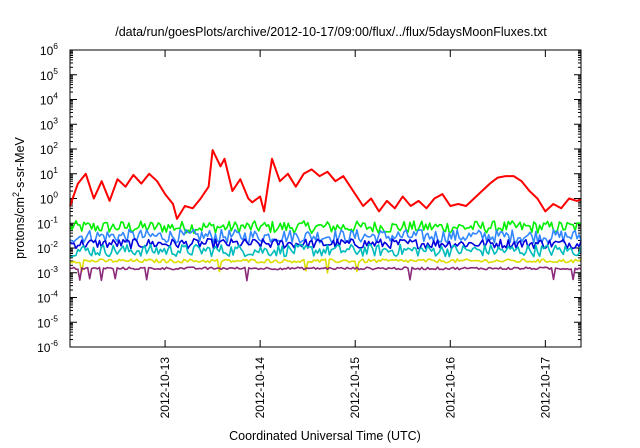 The image size is (640, 448). Describe the element at coordinates (355, 388) in the screenshot. I see `x-tick-label: 2012-10-15` at that location.